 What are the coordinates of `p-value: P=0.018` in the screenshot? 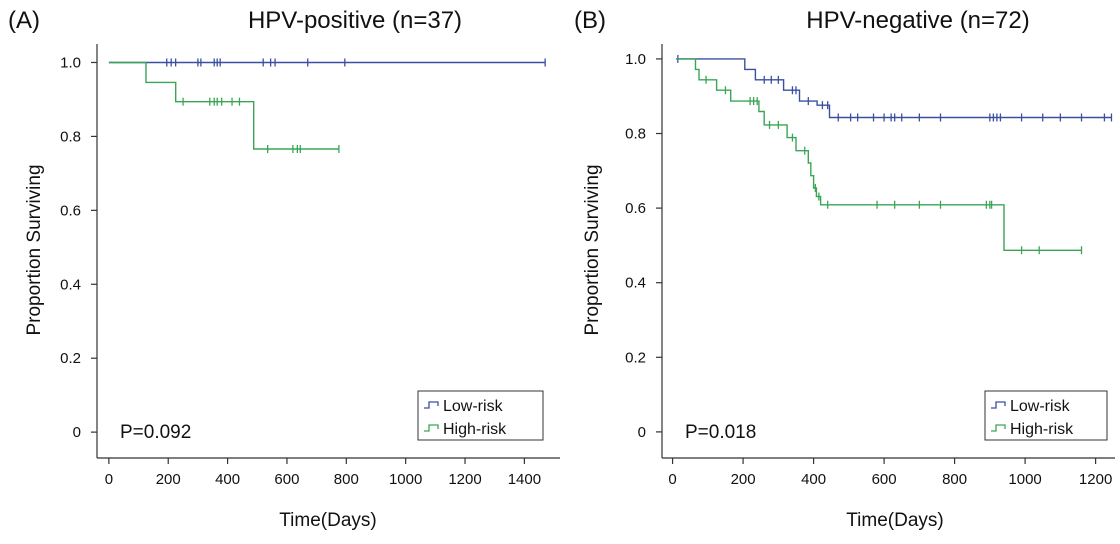 It's located at (720, 432).